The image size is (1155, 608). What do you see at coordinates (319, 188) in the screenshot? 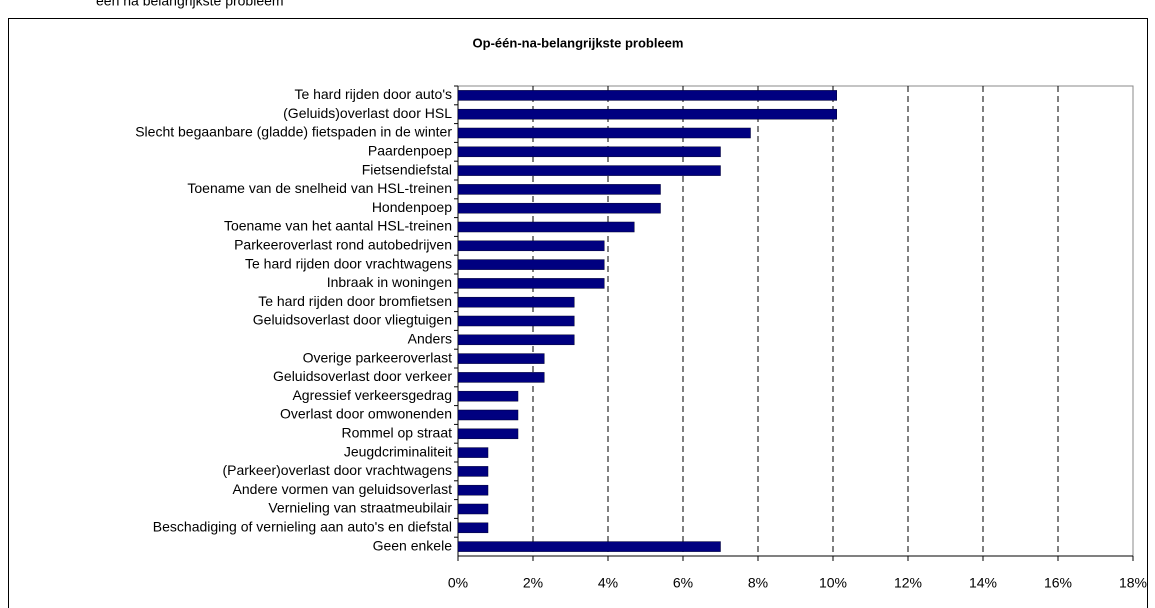
I see `y-tick-label: Toename van de snelheid van HSL-treinen` at bounding box center [319, 188].